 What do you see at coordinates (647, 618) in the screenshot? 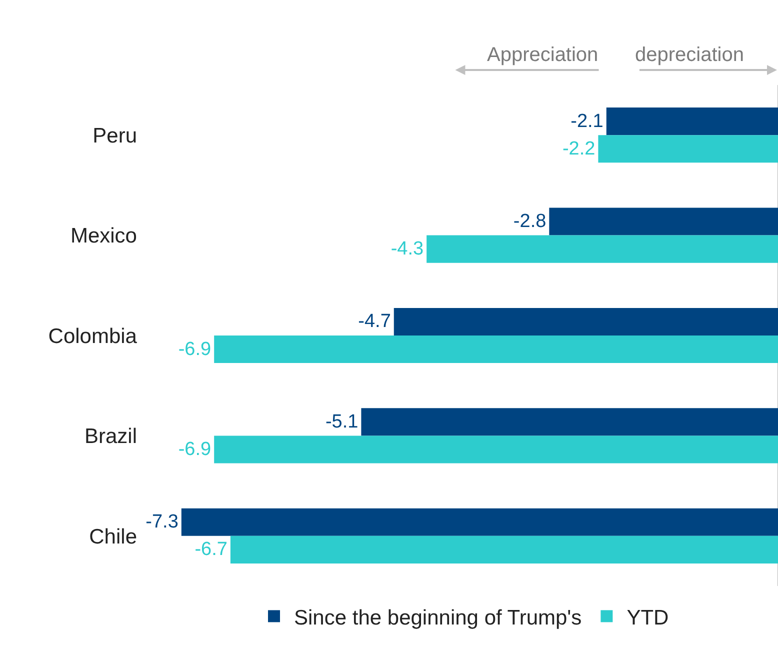
I see `legend-label: YTD` at bounding box center [647, 618].